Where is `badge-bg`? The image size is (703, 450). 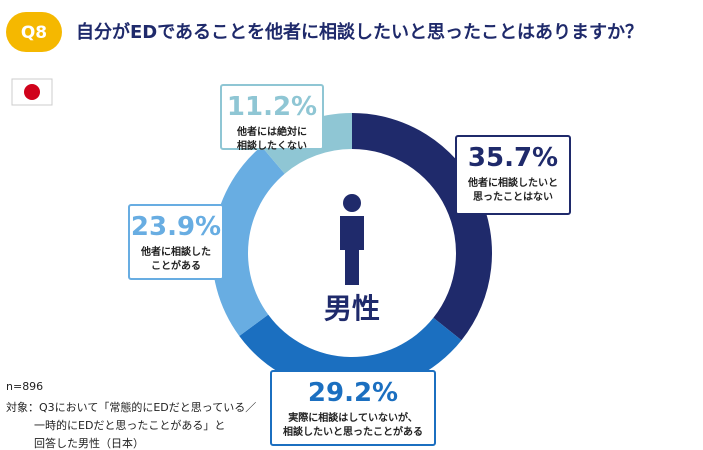
badge-bg is located at coordinates (34, 32).